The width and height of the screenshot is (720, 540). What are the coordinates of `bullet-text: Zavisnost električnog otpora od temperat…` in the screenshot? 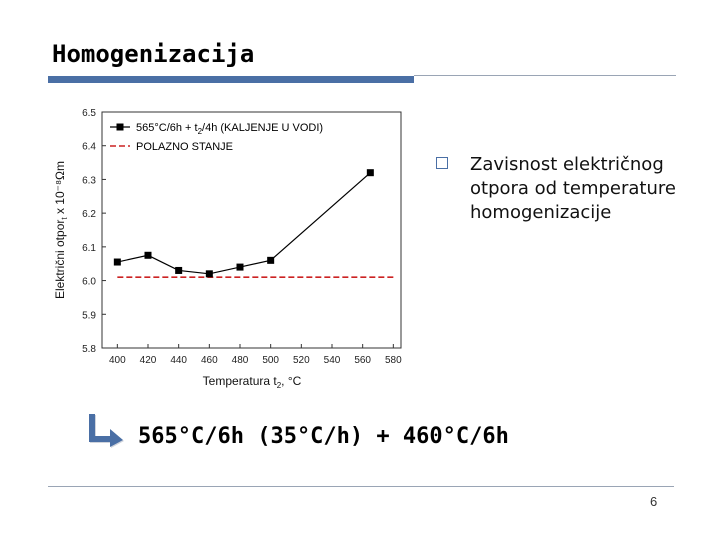 It's located at (573, 188).